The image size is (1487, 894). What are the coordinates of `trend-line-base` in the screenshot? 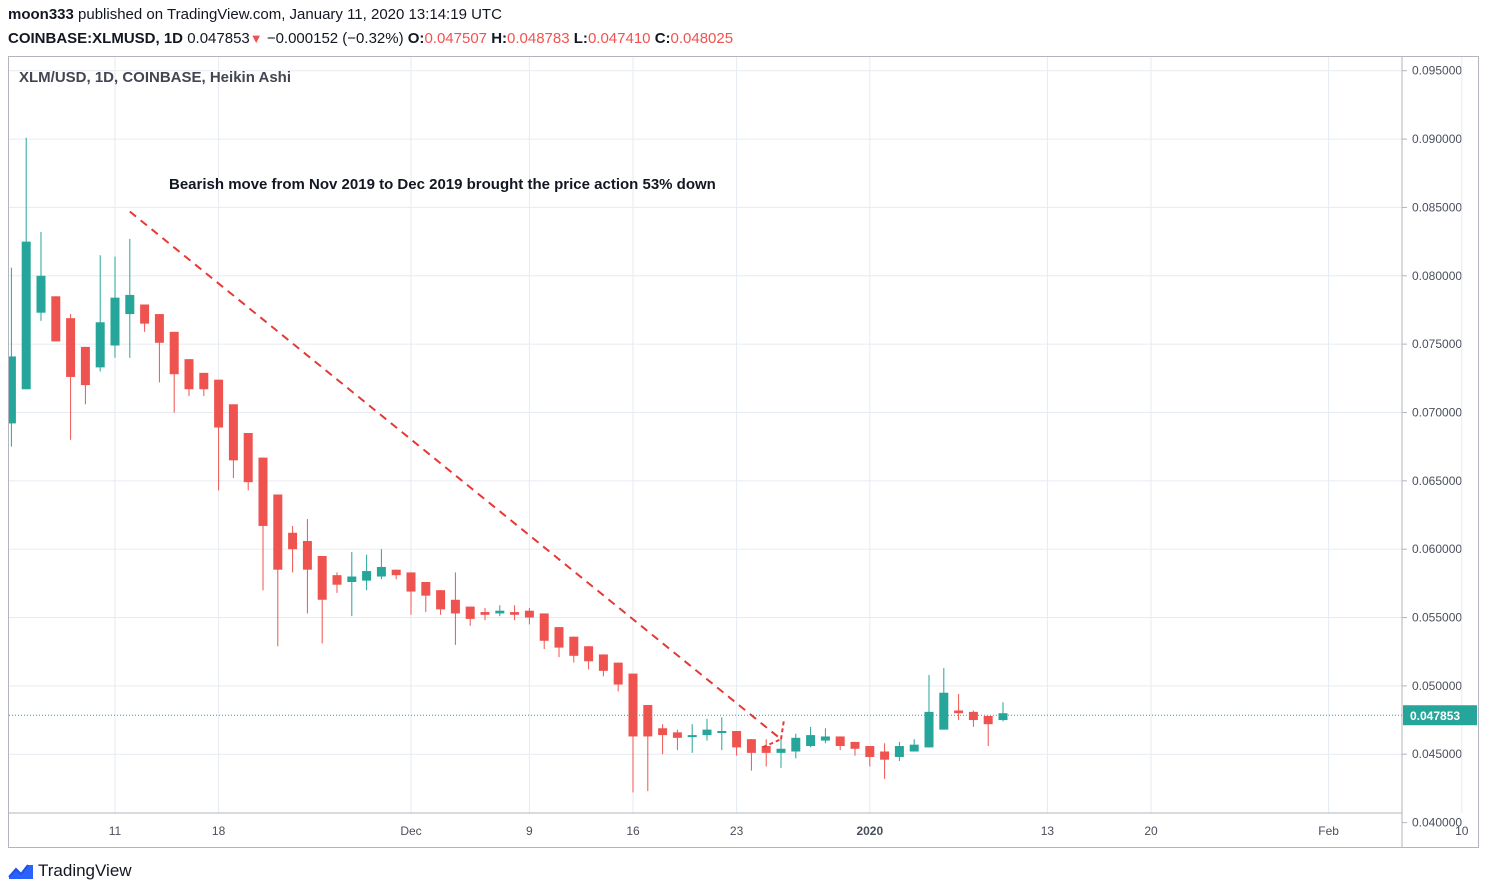 It's located at (772, 743).